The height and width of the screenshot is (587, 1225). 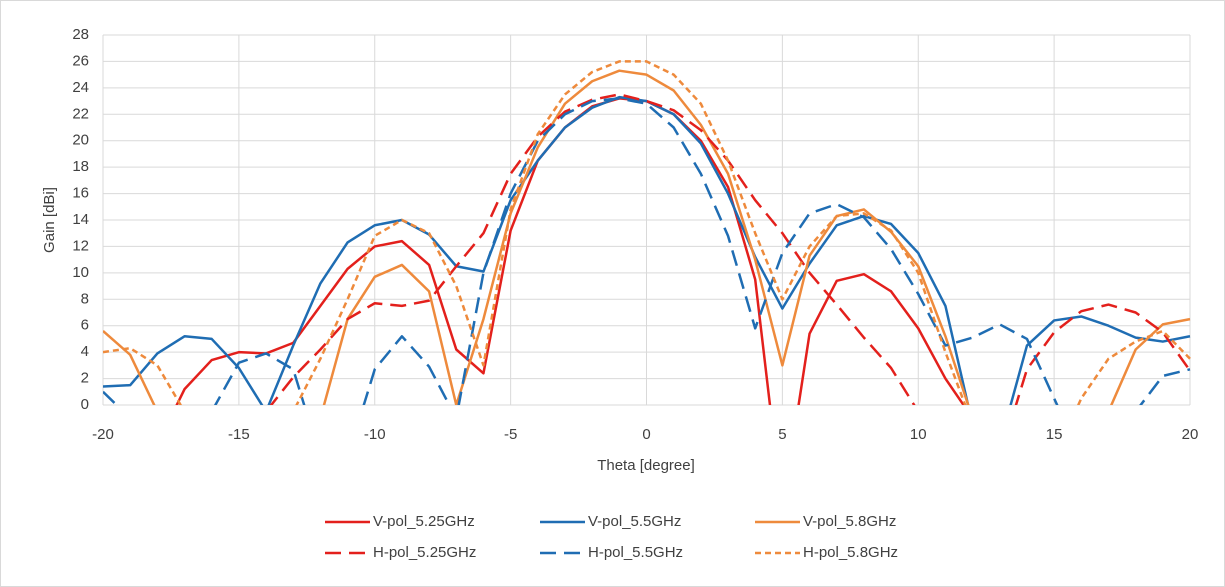 What do you see at coordinates (782, 434) in the screenshot?
I see `x-tick-label: 5` at bounding box center [782, 434].